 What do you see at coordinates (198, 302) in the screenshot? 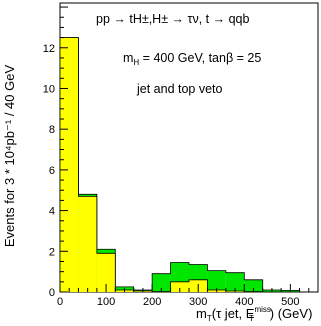
I see `x-tick-label-300: 300` at bounding box center [198, 302].